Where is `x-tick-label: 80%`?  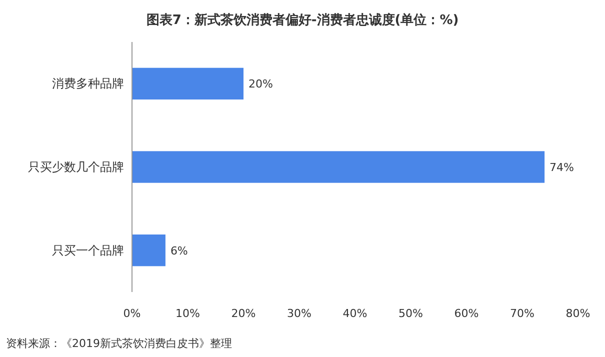
x-tick-label: 80% is located at coordinates (578, 313).